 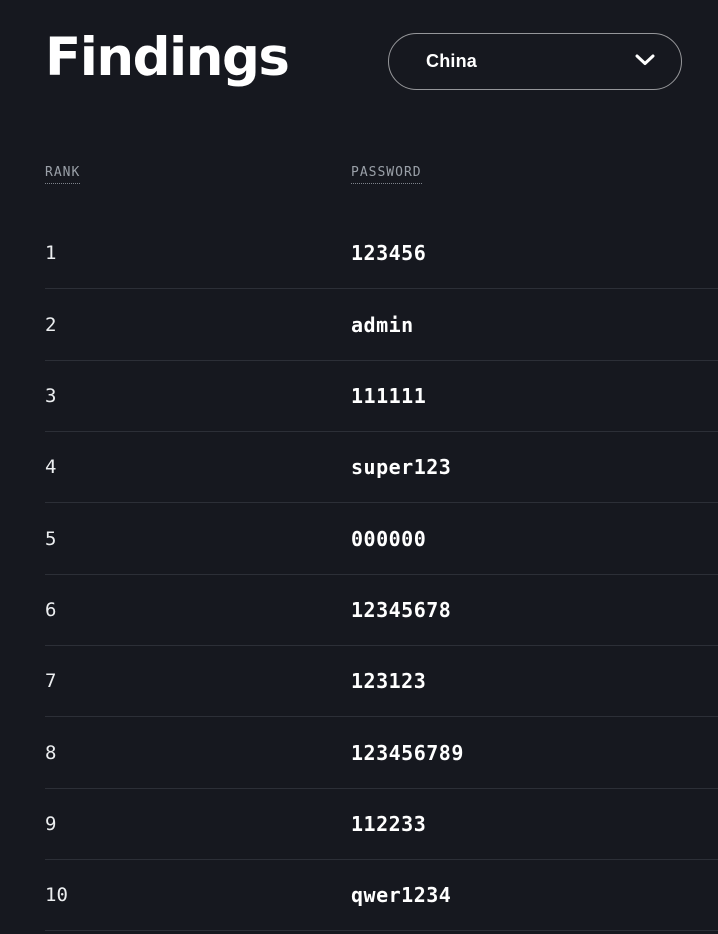 I want to click on rank-cell: 5, so click(x=51, y=538).